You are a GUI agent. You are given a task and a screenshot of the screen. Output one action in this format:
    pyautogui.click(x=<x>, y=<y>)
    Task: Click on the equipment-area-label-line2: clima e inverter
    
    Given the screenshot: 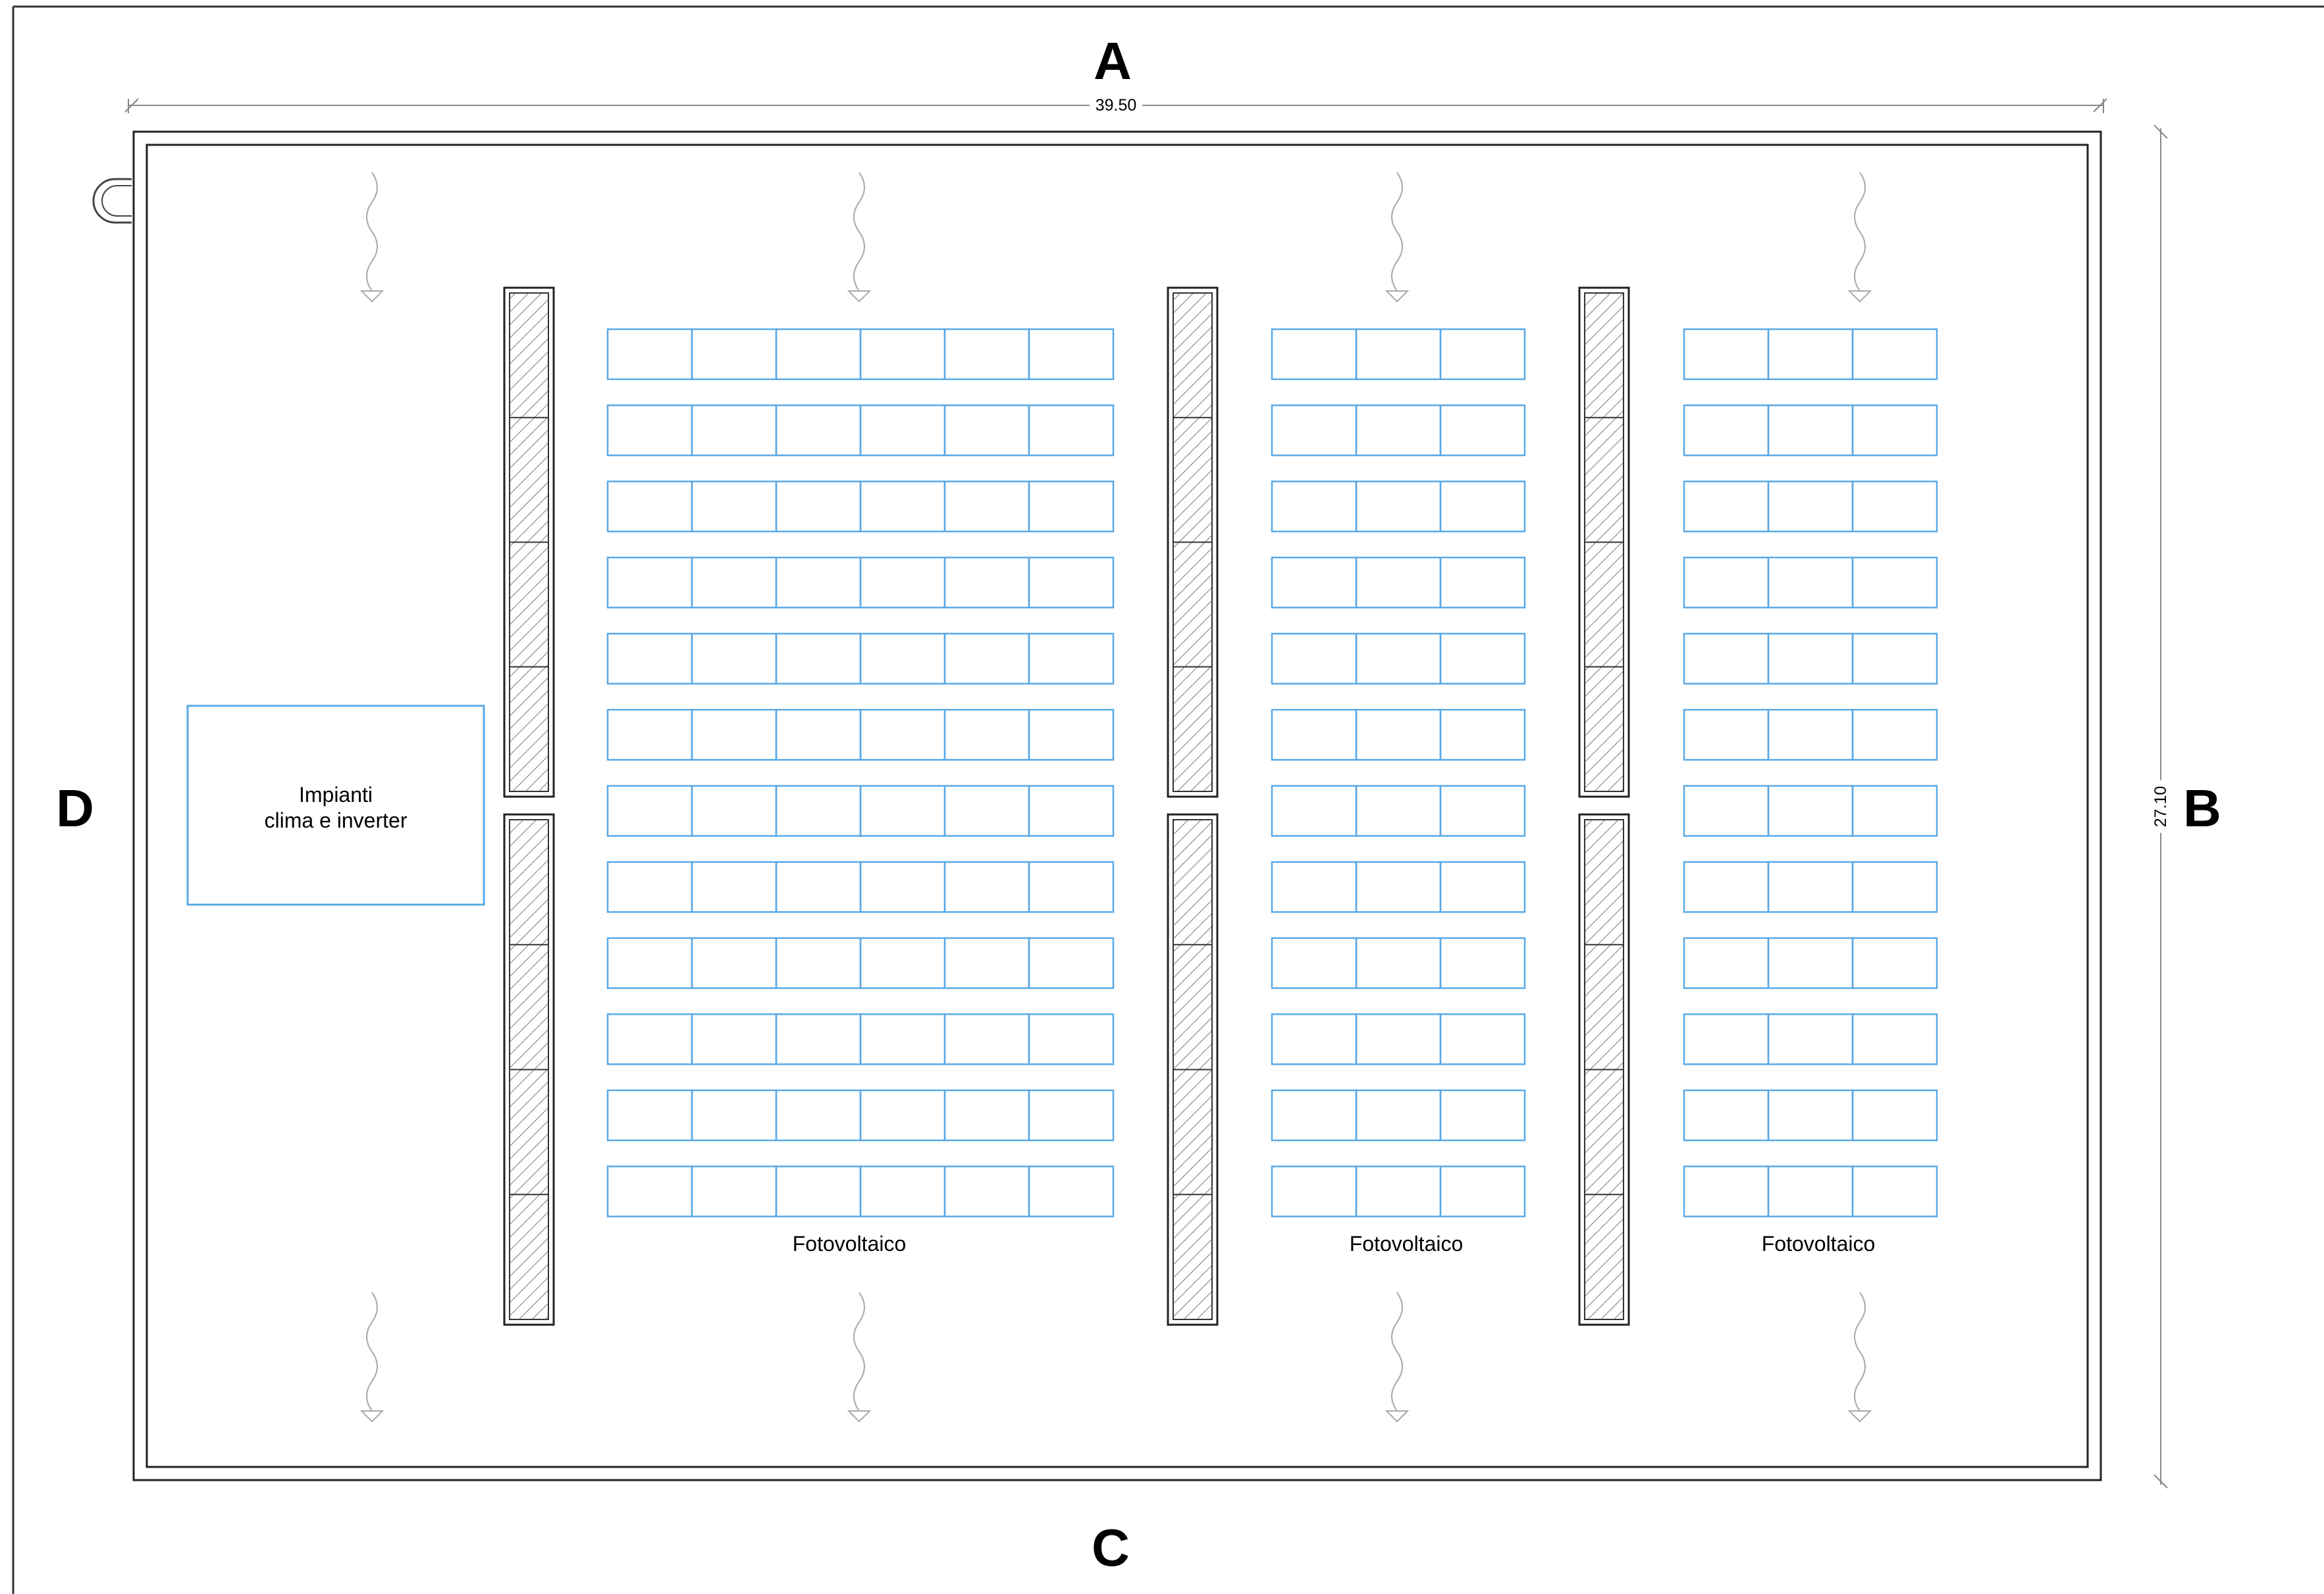 What is the action you would take?
    pyautogui.click(x=336, y=820)
    